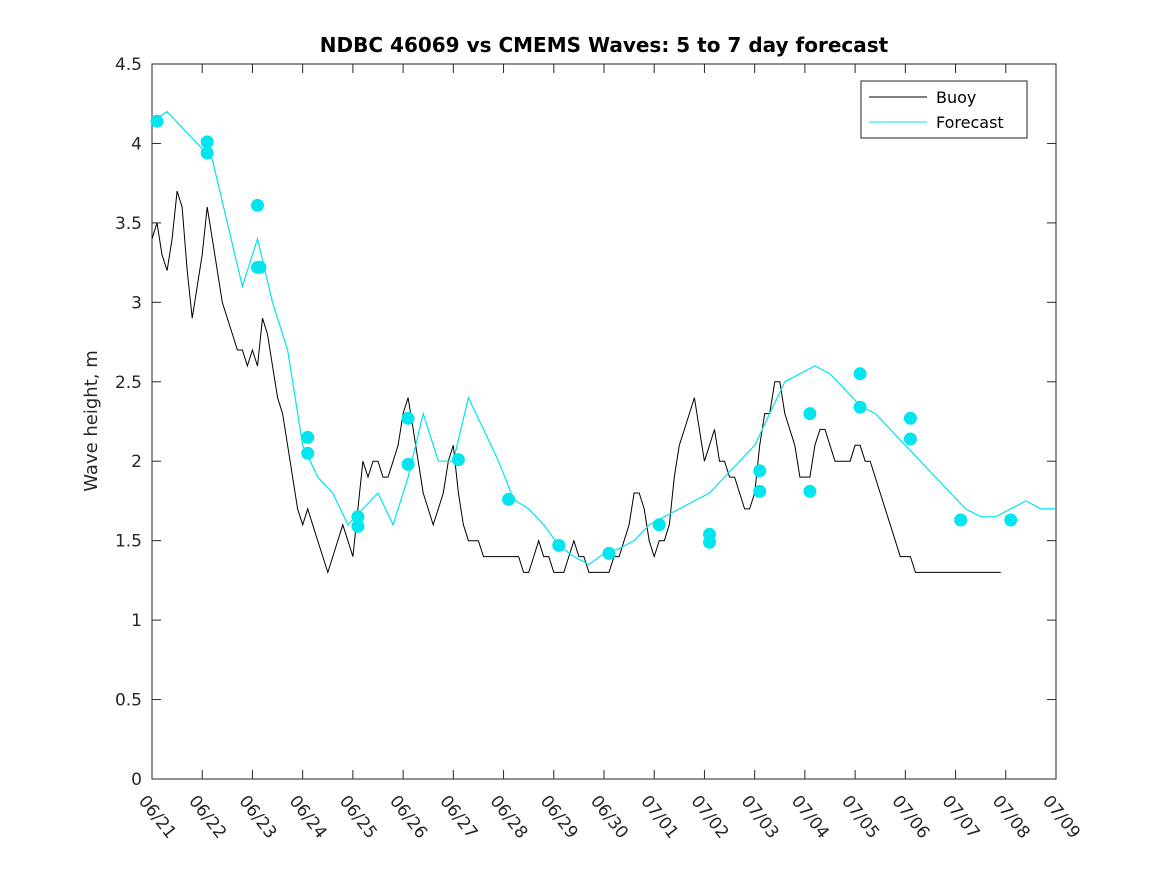  Describe the element at coordinates (860, 817) in the screenshot. I see `x-tick-label: 07/05` at that location.